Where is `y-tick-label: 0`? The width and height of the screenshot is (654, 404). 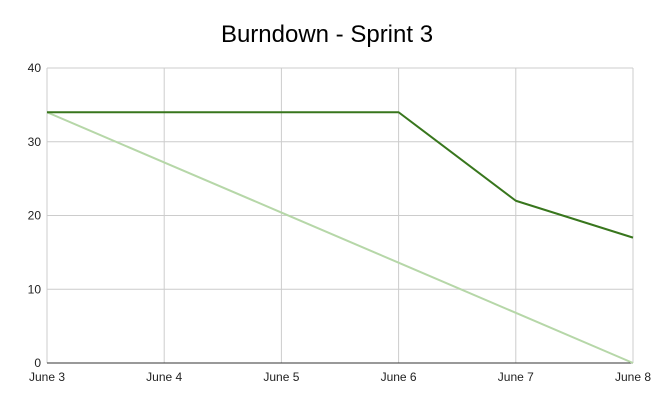
y-tick-label: 0 is located at coordinates (37, 363).